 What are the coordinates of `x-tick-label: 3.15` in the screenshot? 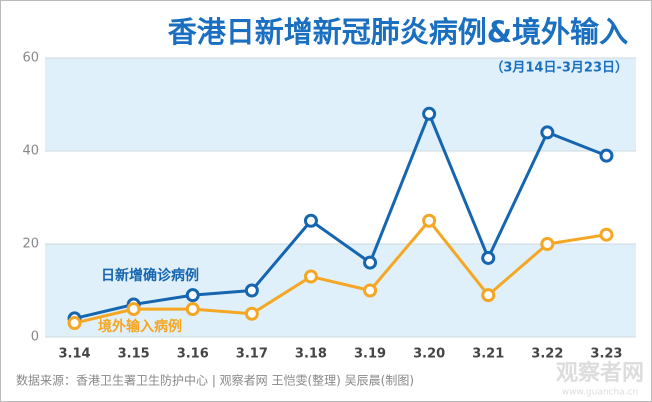 It's located at (134, 354).